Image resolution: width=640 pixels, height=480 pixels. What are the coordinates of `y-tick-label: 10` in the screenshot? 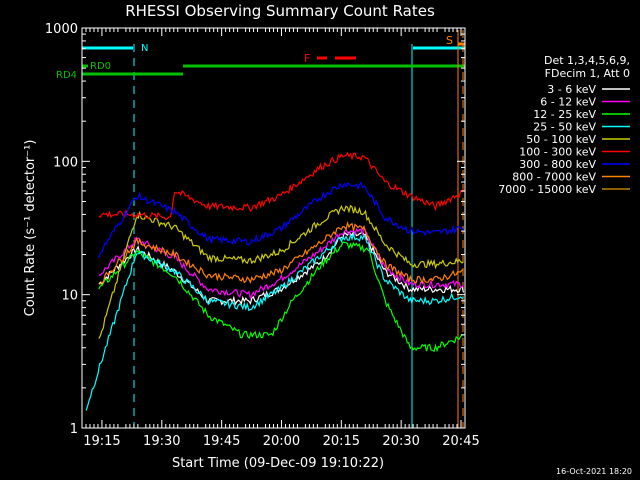 It's located at (69, 296).